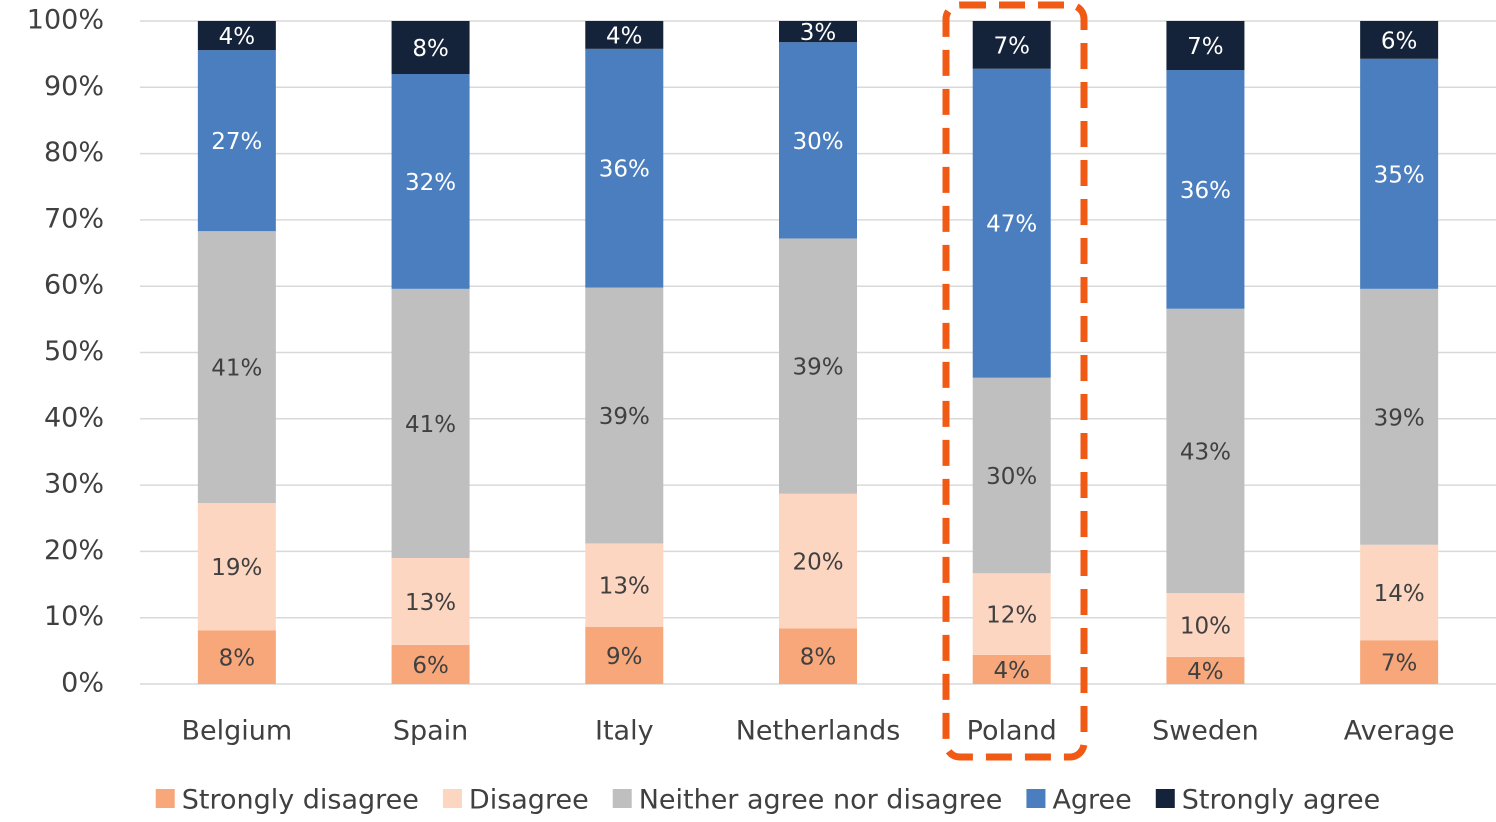 The image size is (1496, 822). Describe the element at coordinates (74, 218) in the screenshot. I see `y-tick-label: 70%` at that location.